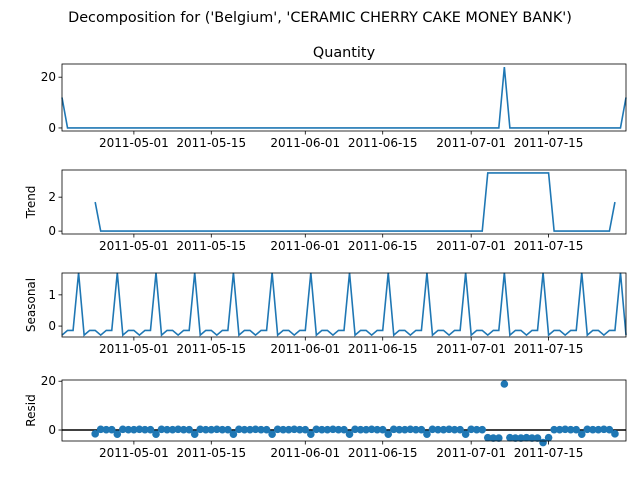  What do you see at coordinates (52, 197) in the screenshot?
I see `y-tick-label: 2` at bounding box center [52, 197].